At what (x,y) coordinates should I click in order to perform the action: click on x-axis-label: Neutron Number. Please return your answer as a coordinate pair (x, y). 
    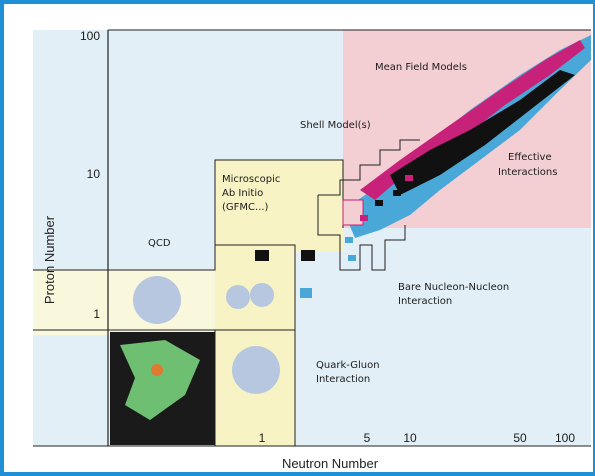
    Looking at the image, I should click on (330, 463).